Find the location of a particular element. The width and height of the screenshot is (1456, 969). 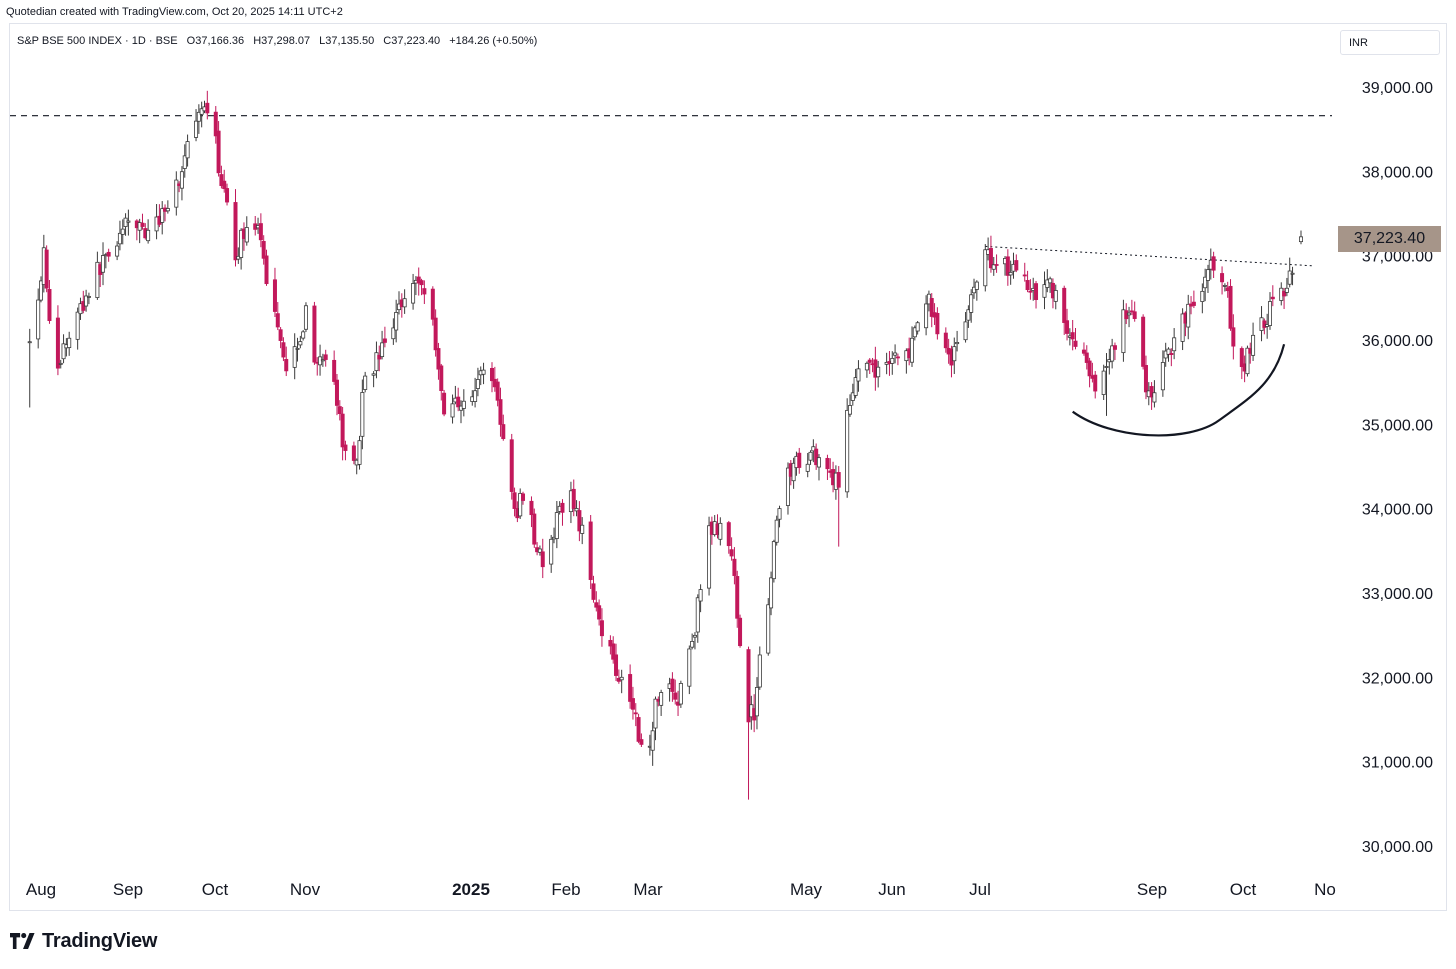

rounded-bottom-arc is located at coordinates (1179, 390).